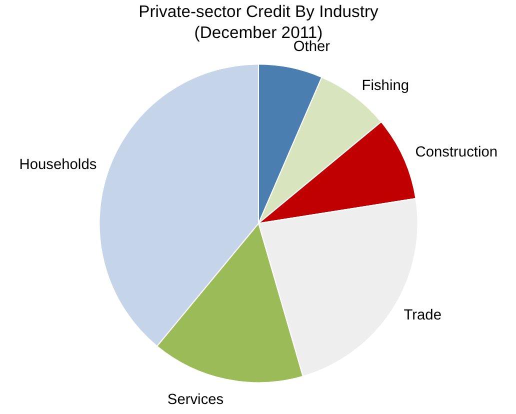 Image resolution: width=516 pixels, height=414 pixels. Describe the element at coordinates (456, 152) in the screenshot. I see `slice-label: Construction` at that location.